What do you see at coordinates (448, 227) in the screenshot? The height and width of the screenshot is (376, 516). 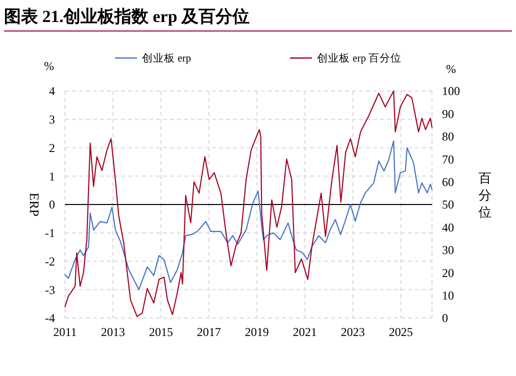 I see `y2-tick-label: 40` at bounding box center [448, 227].